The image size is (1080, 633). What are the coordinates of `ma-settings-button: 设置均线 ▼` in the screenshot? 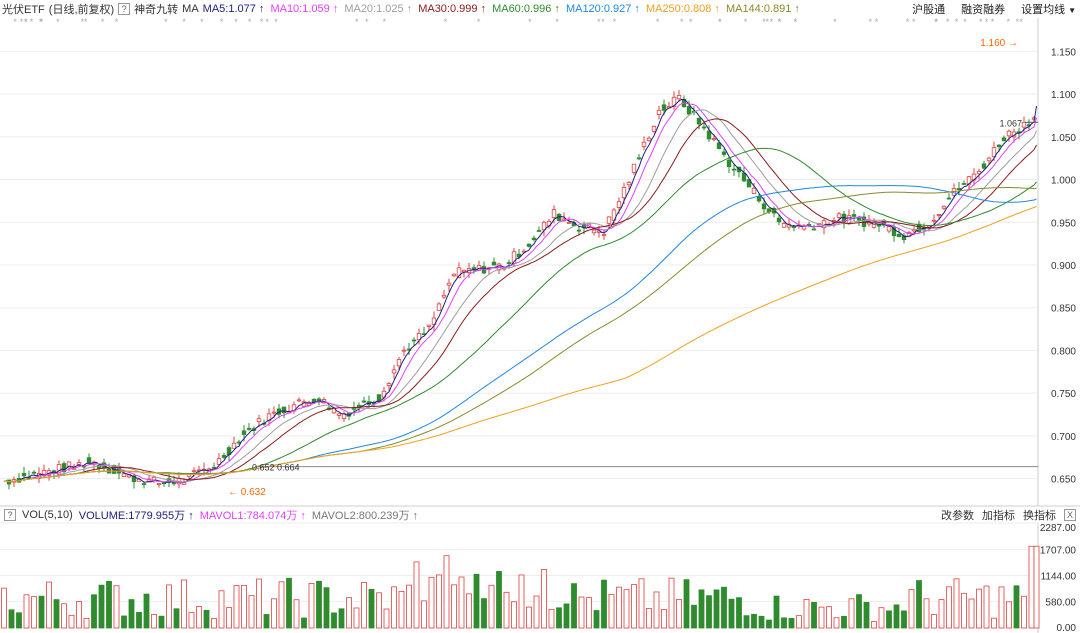 It's located at (1048, 9).